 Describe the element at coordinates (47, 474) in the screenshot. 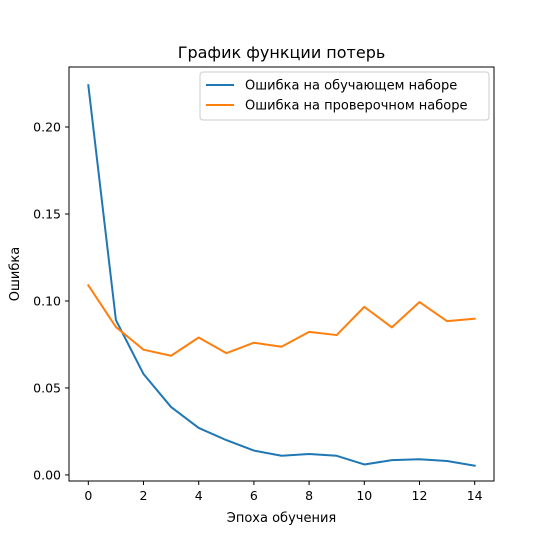

I see `y-tick-label: 0.00` at that location.